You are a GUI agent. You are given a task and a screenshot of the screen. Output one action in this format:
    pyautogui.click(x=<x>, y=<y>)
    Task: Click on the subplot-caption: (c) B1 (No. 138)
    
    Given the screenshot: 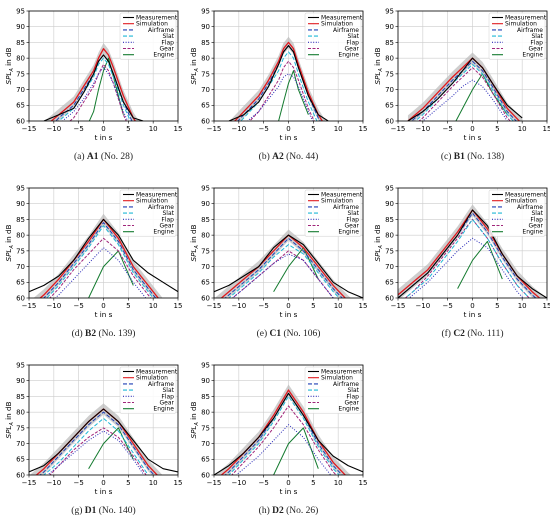 What is the action you would take?
    pyautogui.click(x=472, y=156)
    